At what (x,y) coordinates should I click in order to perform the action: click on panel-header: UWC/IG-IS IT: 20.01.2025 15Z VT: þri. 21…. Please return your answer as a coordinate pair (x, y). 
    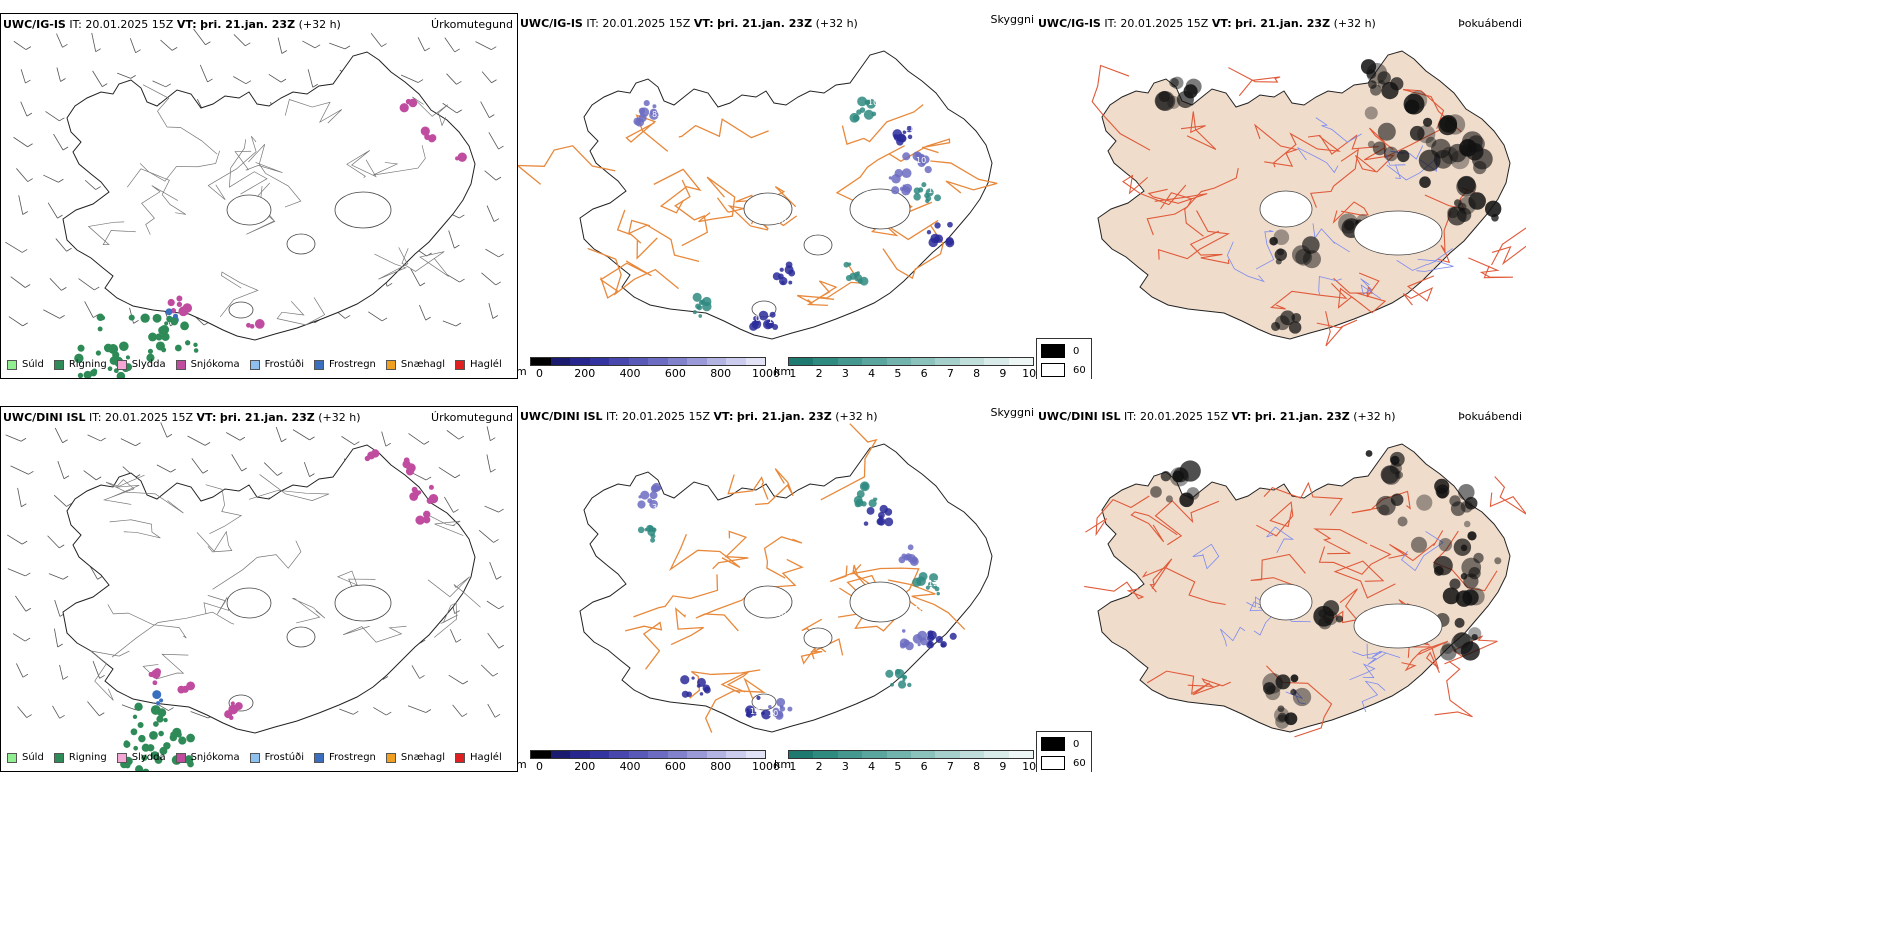
    Looking at the image, I should click on (689, 23).